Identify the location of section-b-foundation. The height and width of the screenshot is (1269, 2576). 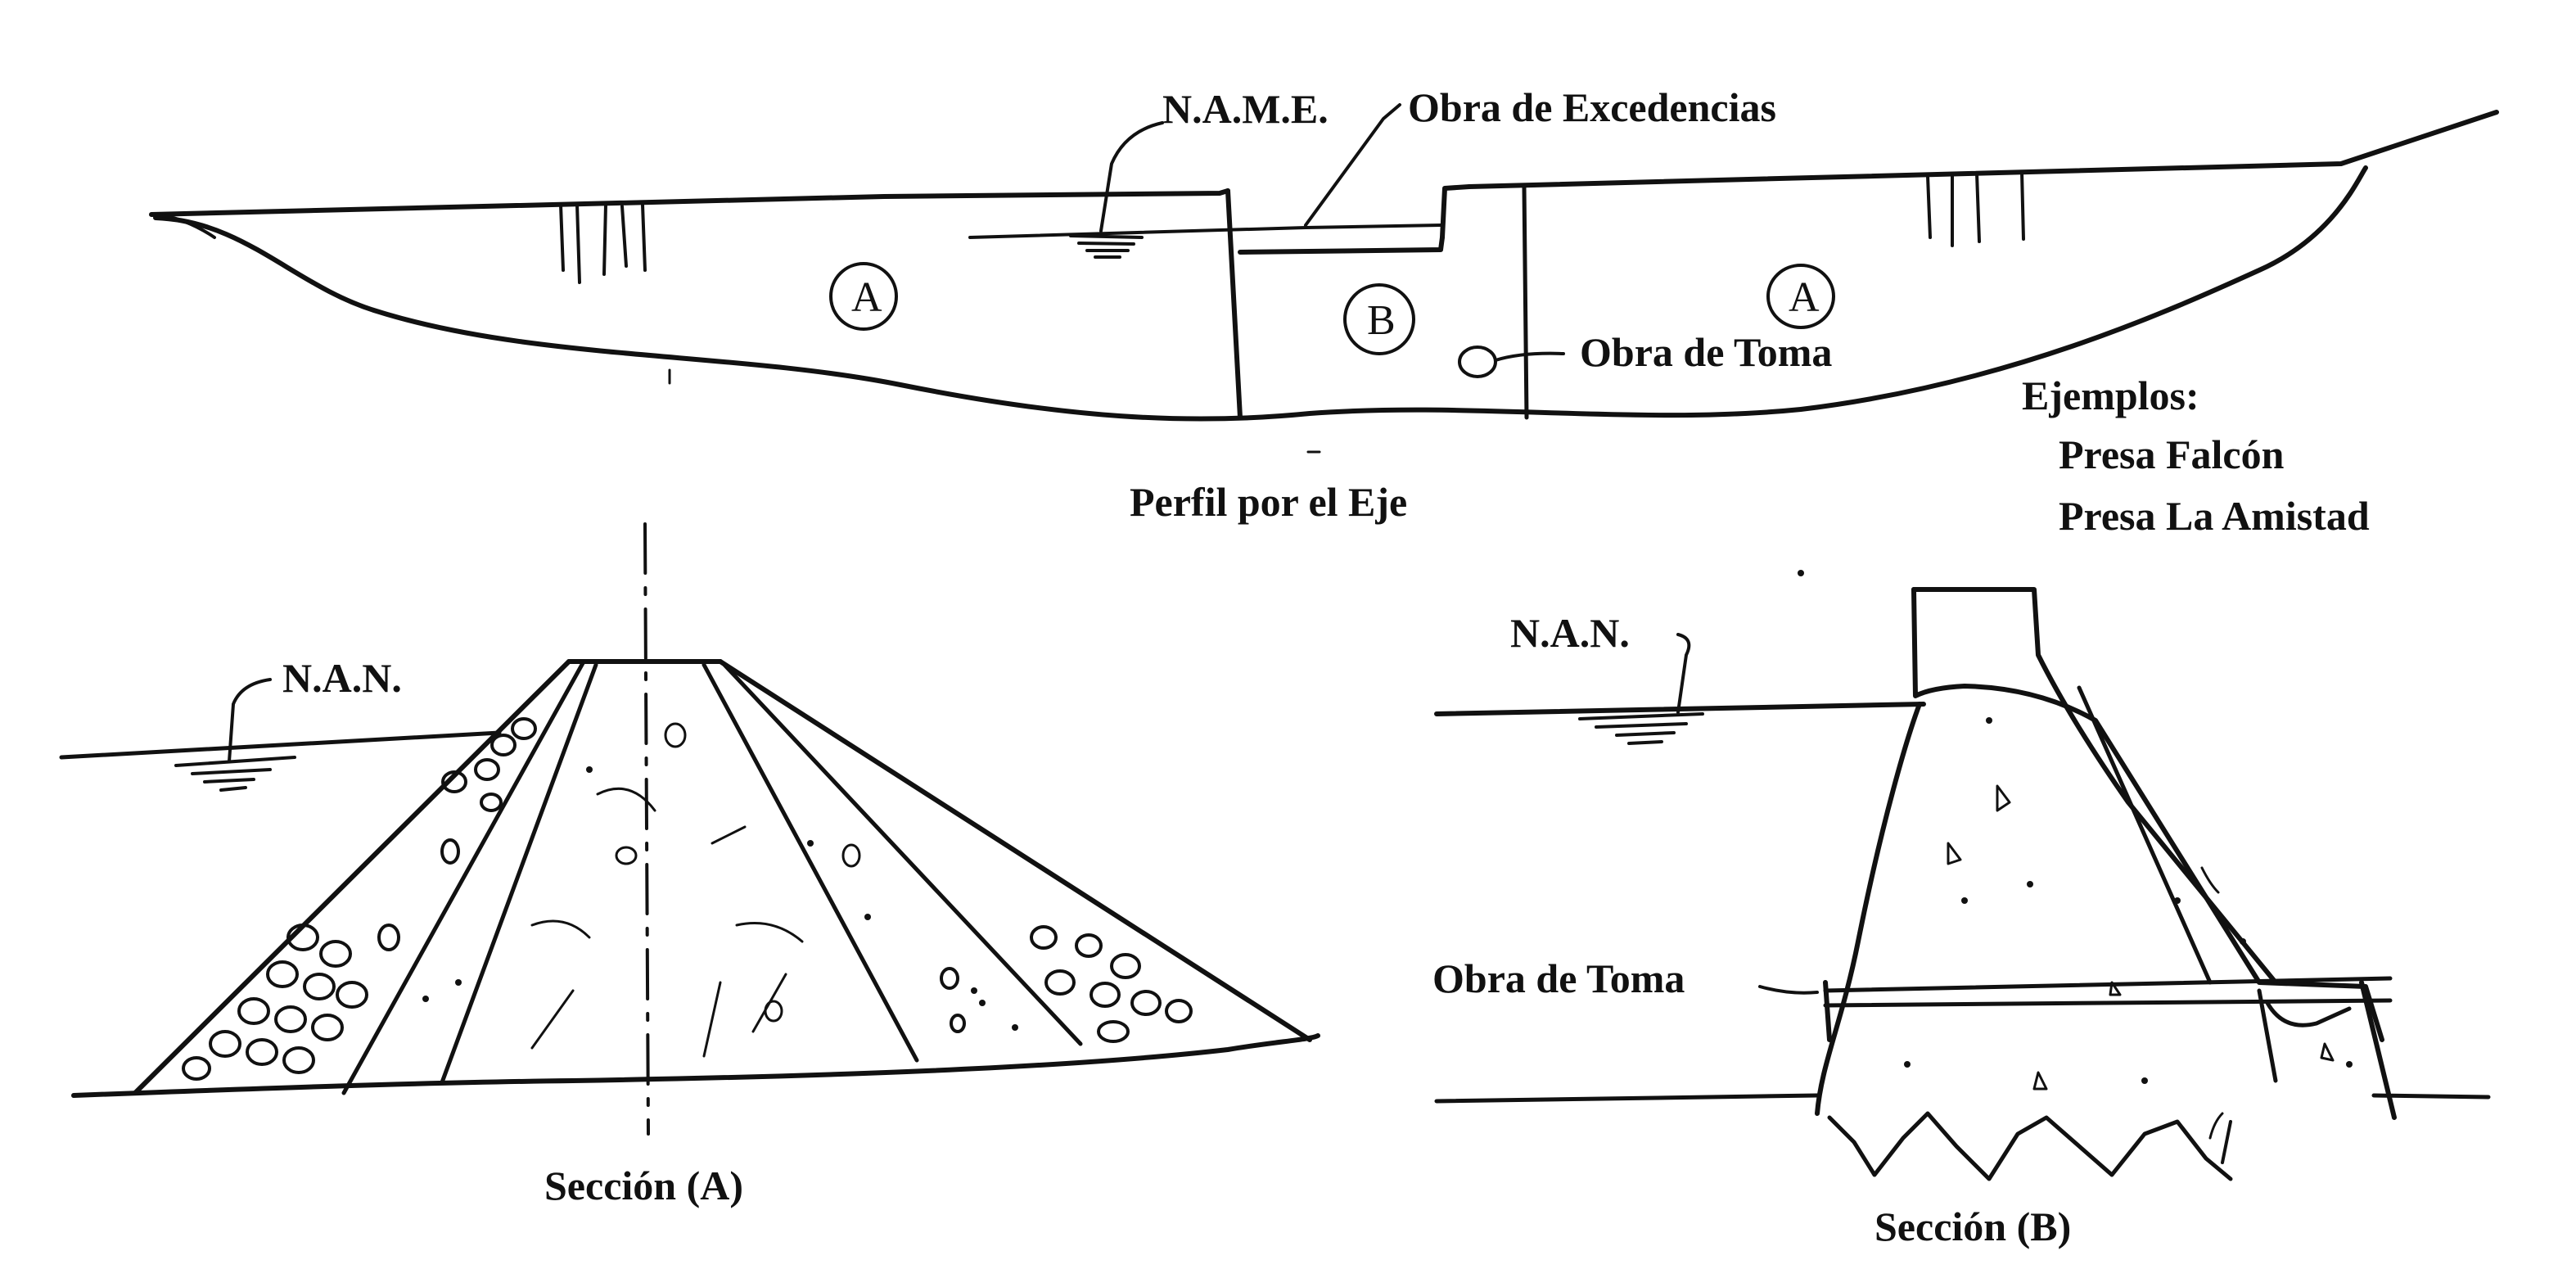
(2030, 1146).